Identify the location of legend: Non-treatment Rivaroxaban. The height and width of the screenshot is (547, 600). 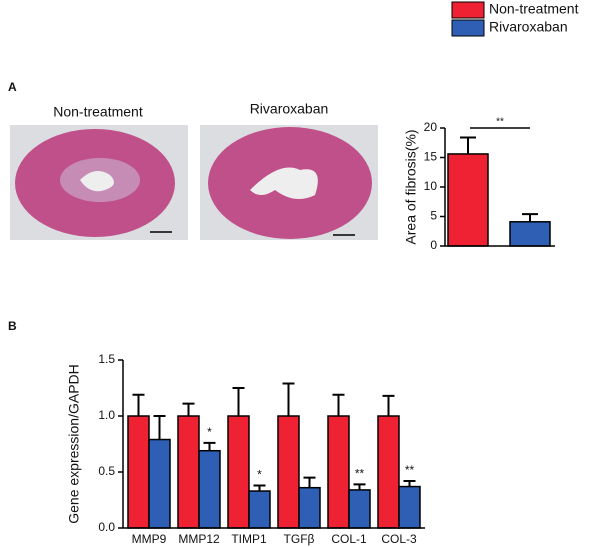
(515, 19).